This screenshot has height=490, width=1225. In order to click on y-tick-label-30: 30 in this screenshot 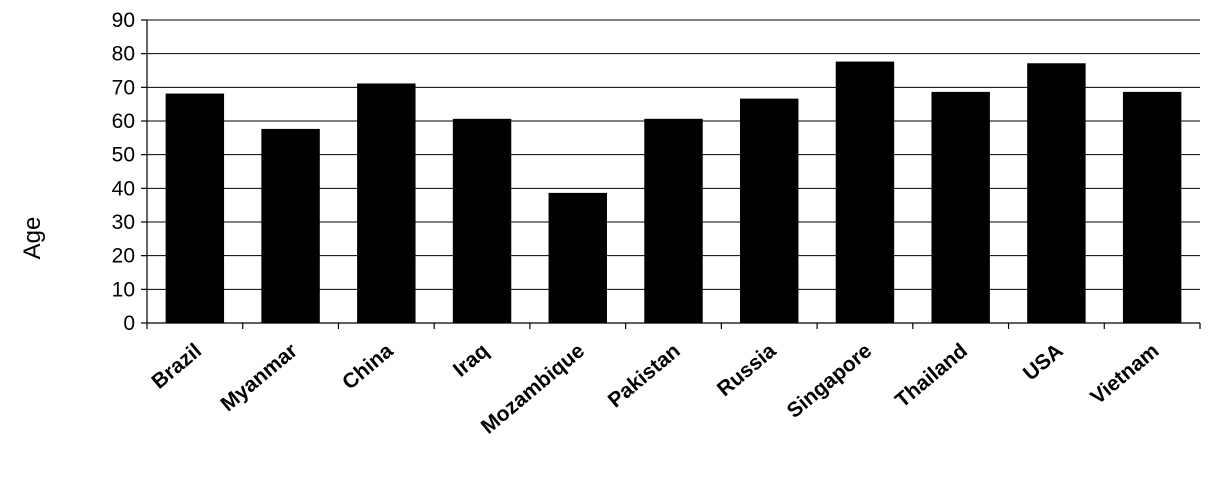, I will do `click(123, 222)`.